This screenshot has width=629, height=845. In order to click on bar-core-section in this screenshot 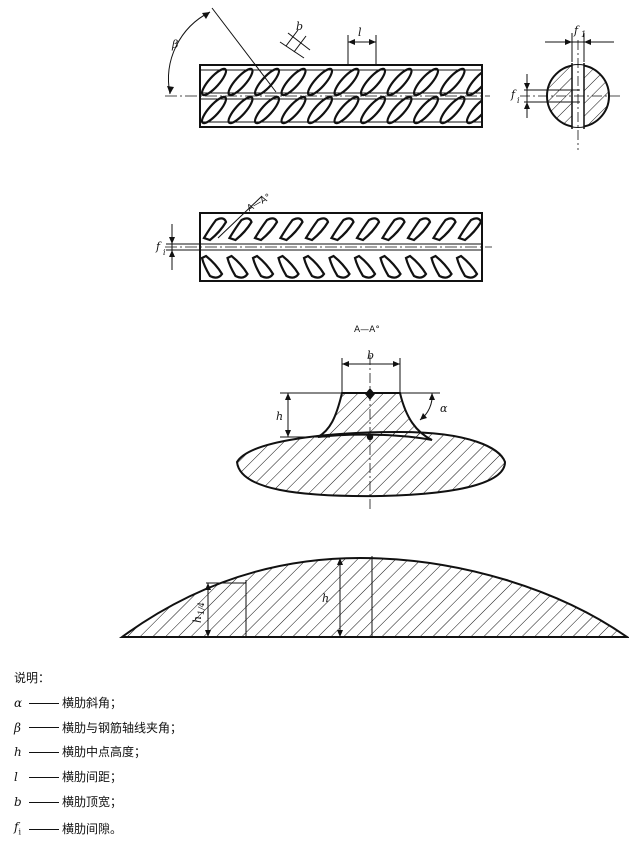, I will do `click(371, 464)`.